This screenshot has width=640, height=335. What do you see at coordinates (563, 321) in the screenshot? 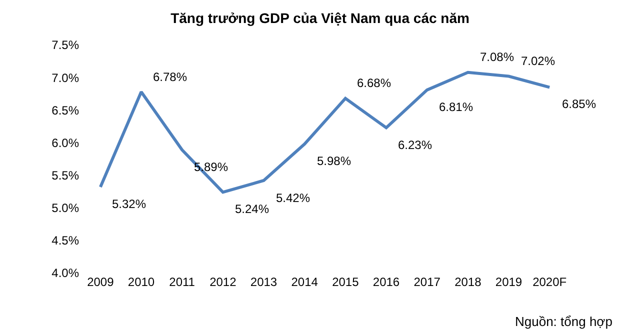
I see `text: Nguồn: tổng hợp` at bounding box center [563, 321].